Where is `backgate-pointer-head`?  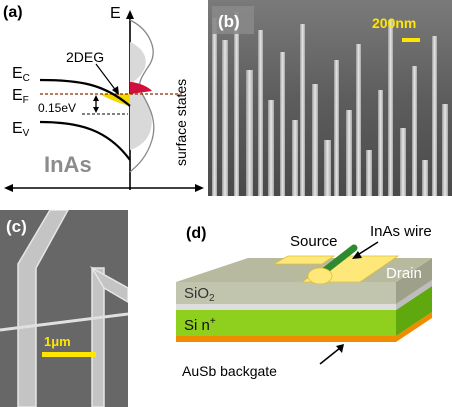 backgate-pointer-head is located at coordinates (340, 348).